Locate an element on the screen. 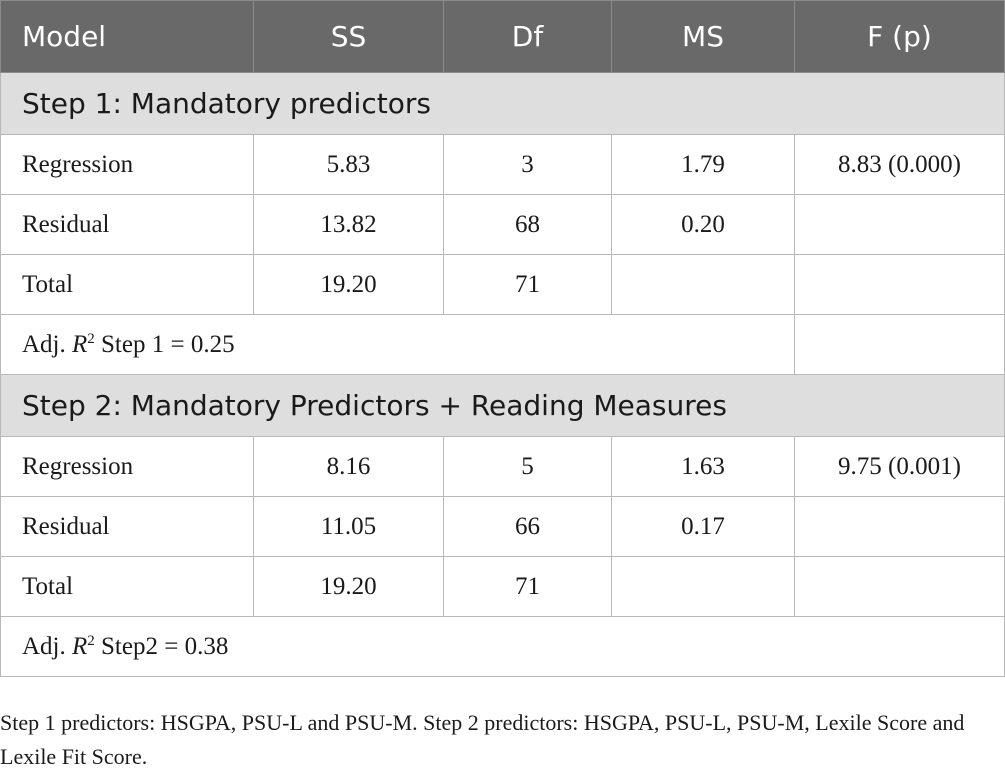 This screenshot has width=1005, height=784. adj-suffix: Step 1 = 0.25 is located at coordinates (164, 344).